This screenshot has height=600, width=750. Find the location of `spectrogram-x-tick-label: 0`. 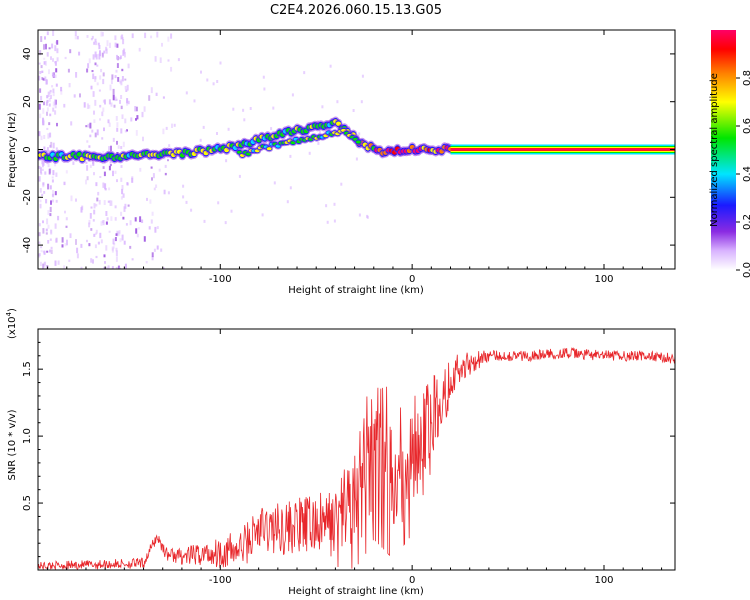

spectrogram-x-tick-label: 0 is located at coordinates (412, 279).